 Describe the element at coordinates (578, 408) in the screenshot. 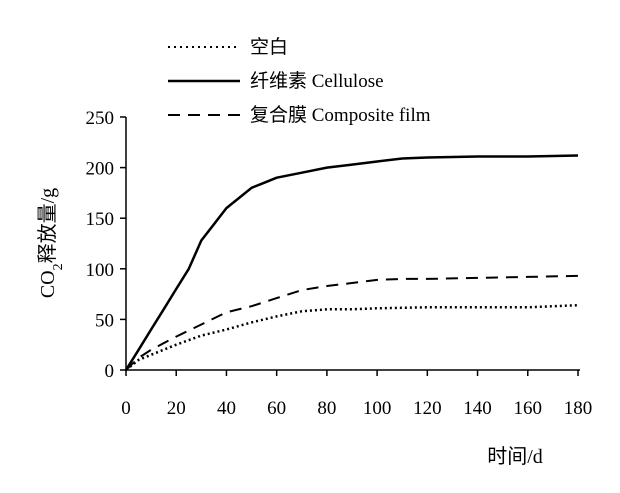

I see `x-tick-label: 180` at that location.